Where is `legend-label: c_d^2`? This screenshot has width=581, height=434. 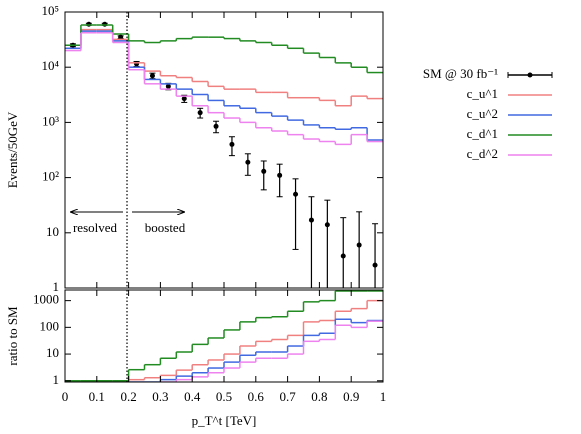
legend-label: c_d^2 is located at coordinates (482, 153).